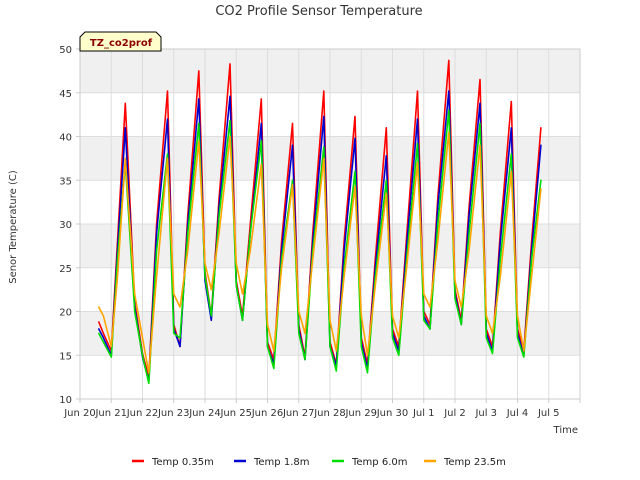 The height and width of the screenshot is (480, 640). Describe the element at coordinates (360, 413) in the screenshot. I see `x-tick-label: Jun 29` at that location.